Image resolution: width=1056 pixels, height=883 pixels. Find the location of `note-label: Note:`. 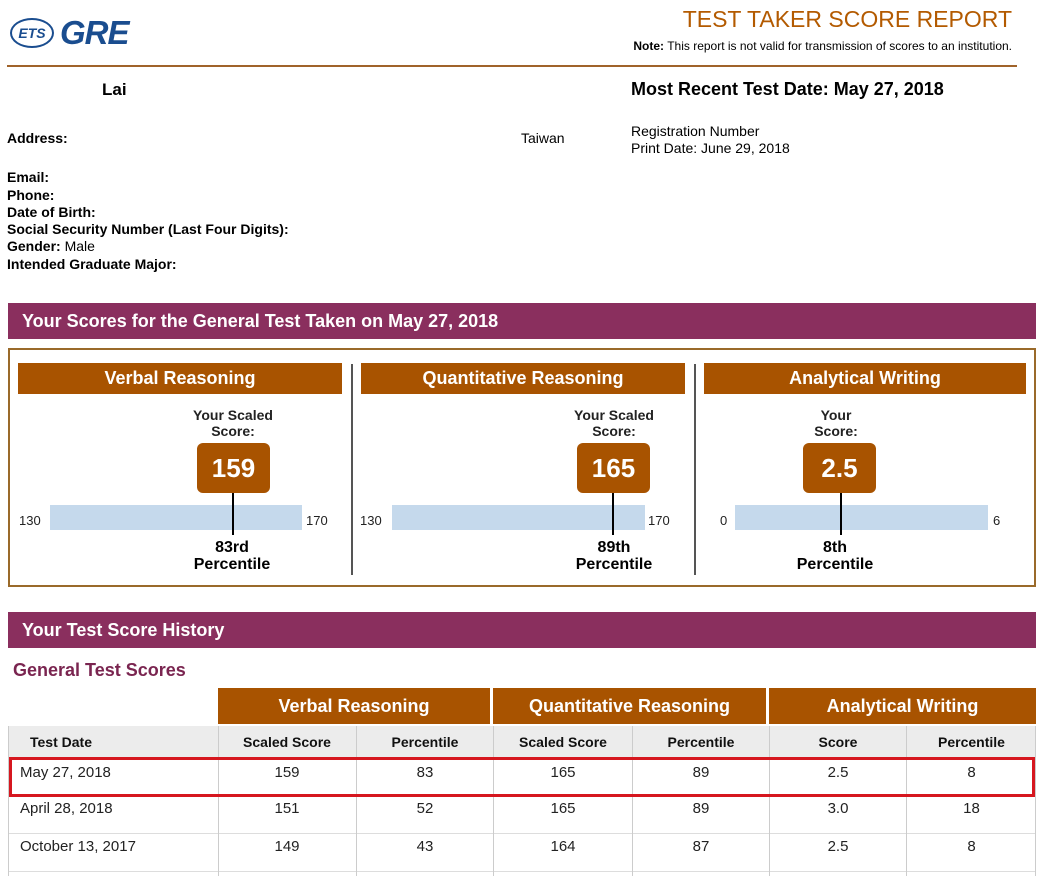

note-label: Note: is located at coordinates (649, 46).